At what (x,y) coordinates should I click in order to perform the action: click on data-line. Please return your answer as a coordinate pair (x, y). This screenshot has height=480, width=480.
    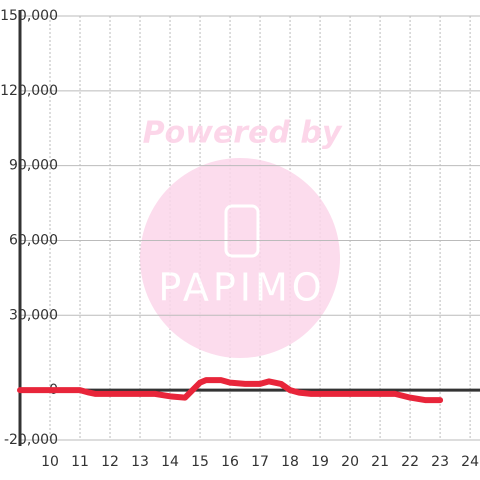
    Looking at the image, I should click on (230, 390).